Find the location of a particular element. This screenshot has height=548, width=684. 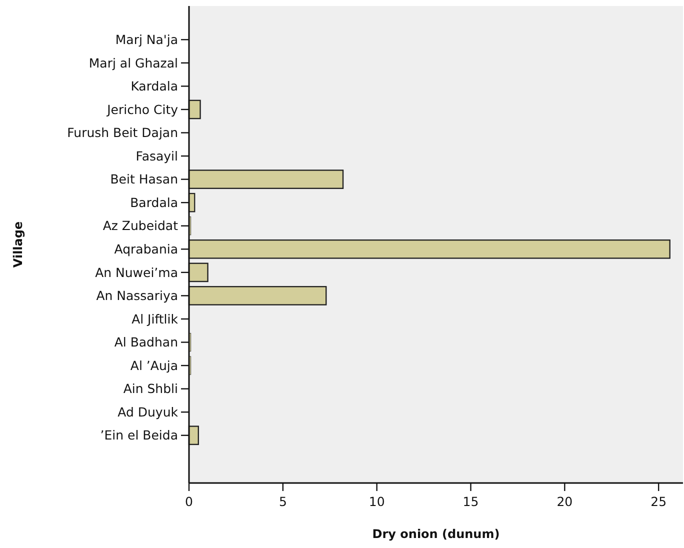

y-tick-label: An Nassariya is located at coordinates (137, 296).